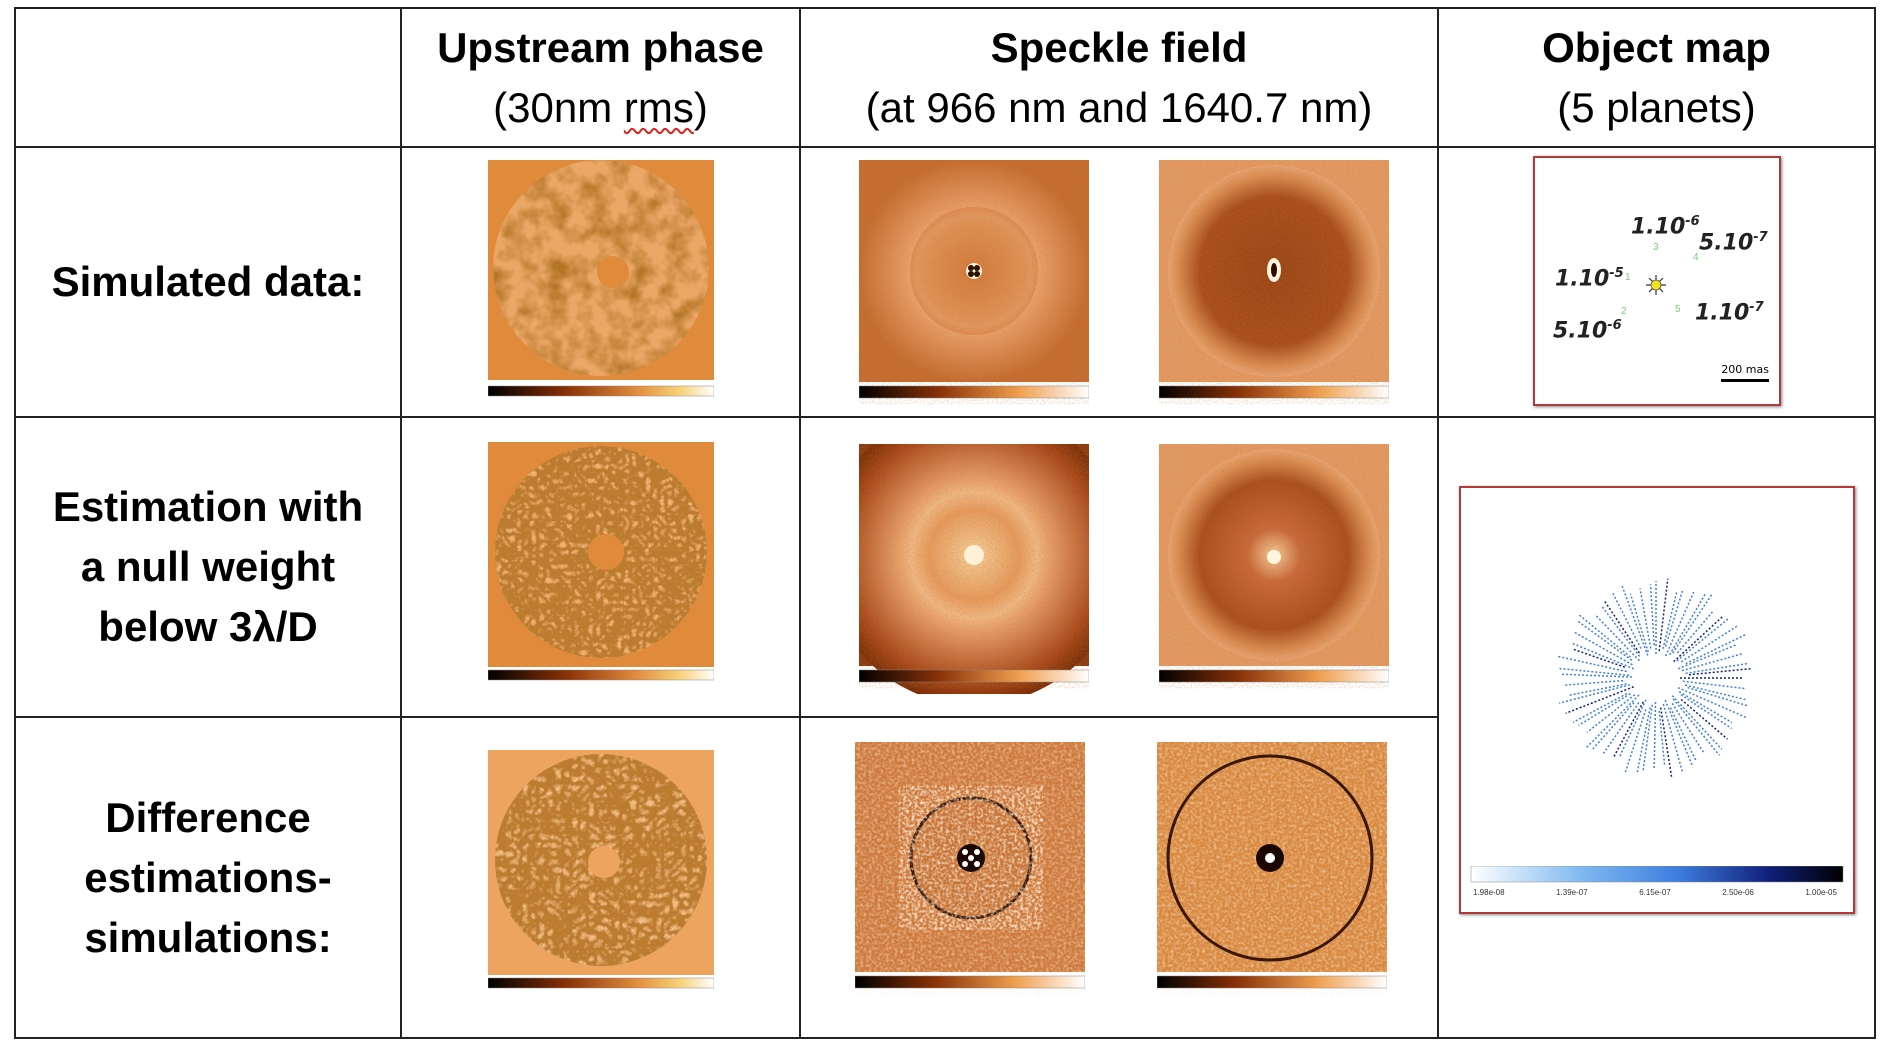 This screenshot has height=1046, width=1884. I want to click on row-label-line: estimations-, so click(208, 877).